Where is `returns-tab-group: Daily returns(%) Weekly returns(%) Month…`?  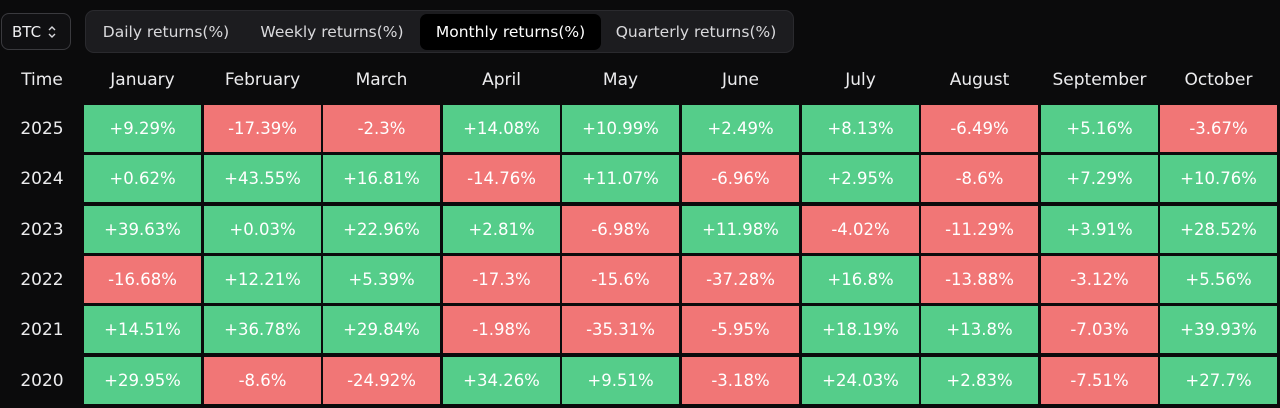
returns-tab-group: Daily returns(%) Weekly returns(%) Month… is located at coordinates (439, 31).